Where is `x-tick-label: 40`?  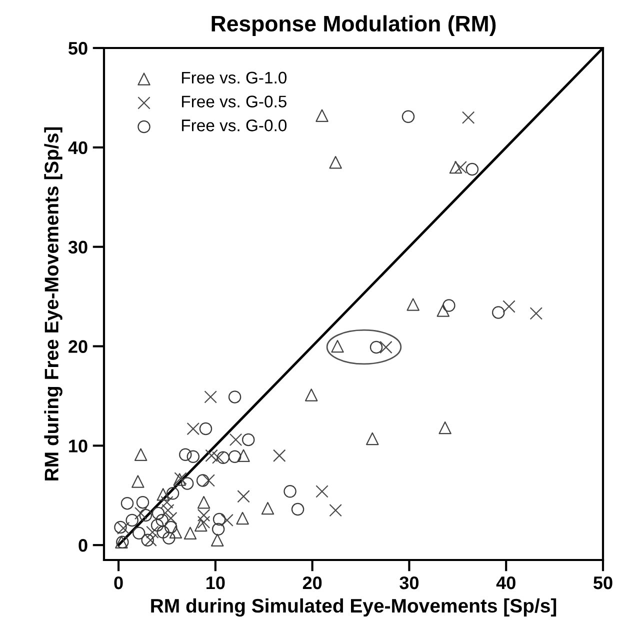 x-tick-label: 40 is located at coordinates (506, 583).